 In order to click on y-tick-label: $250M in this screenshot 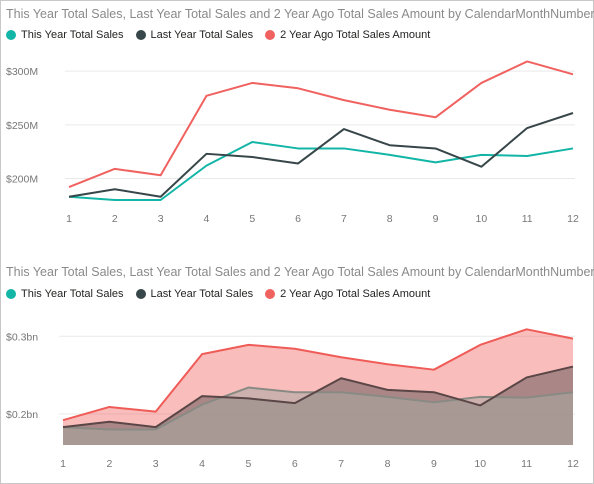, I will do `click(22, 126)`.